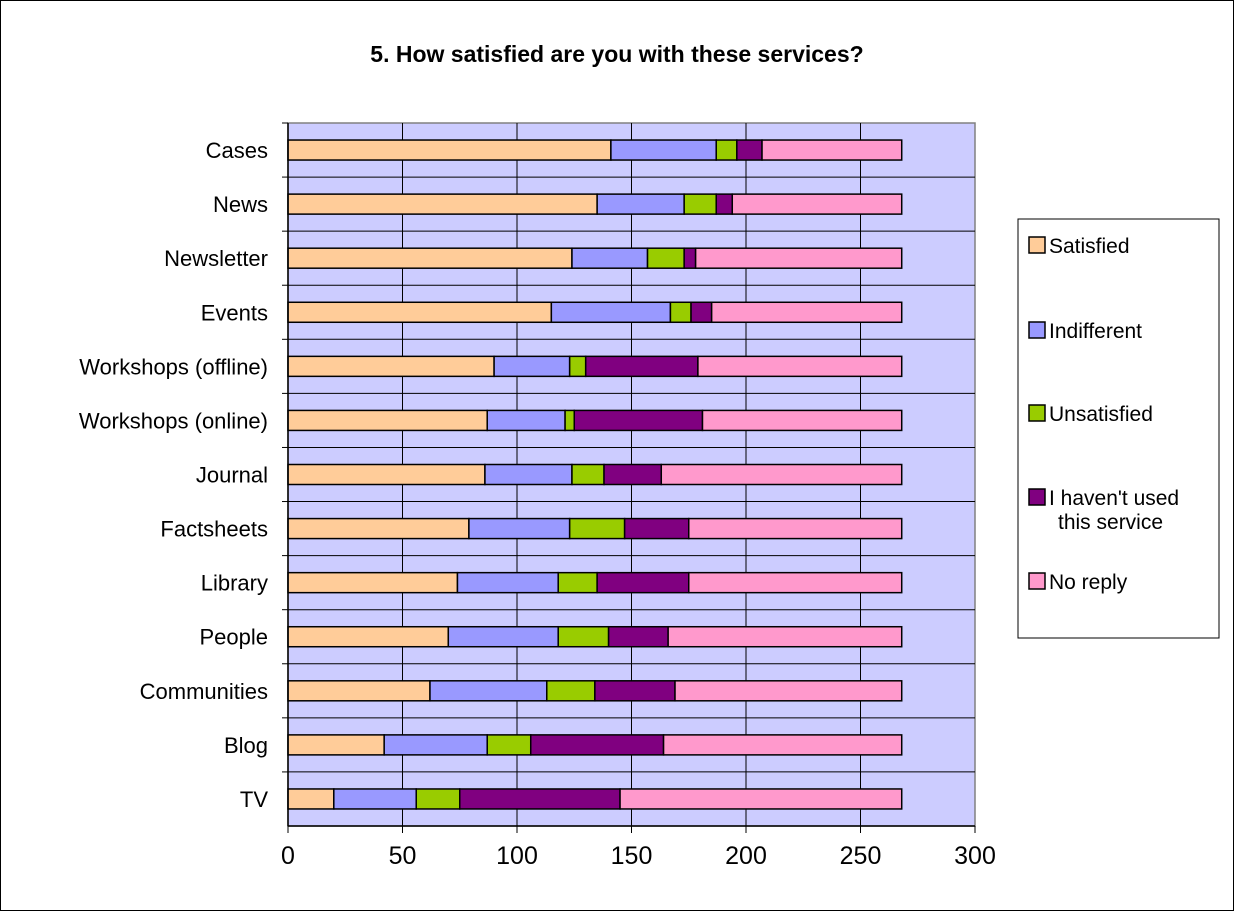 The image size is (1234, 911). What do you see at coordinates (403, 856) in the screenshot?
I see `x-tick-label: 50` at bounding box center [403, 856].